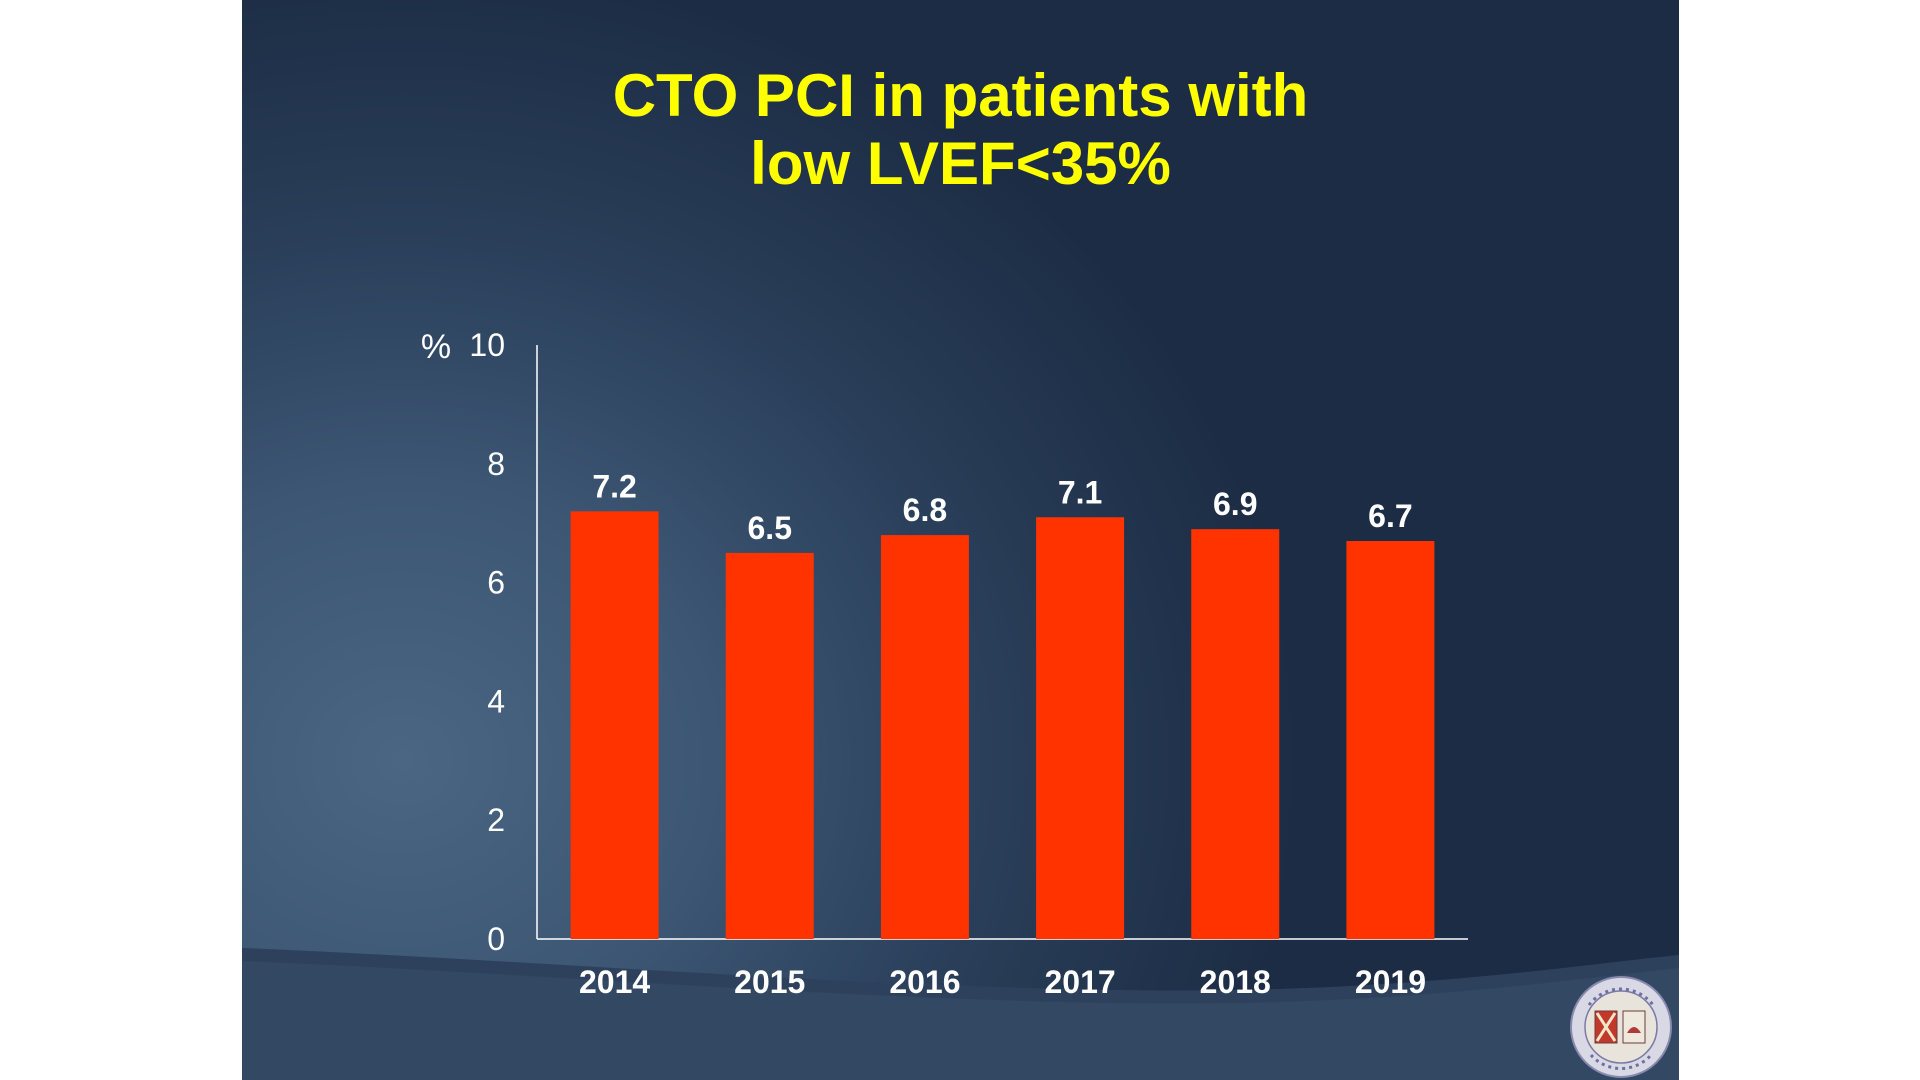  I want to click on data-label-2014: 7.2, so click(614, 486).